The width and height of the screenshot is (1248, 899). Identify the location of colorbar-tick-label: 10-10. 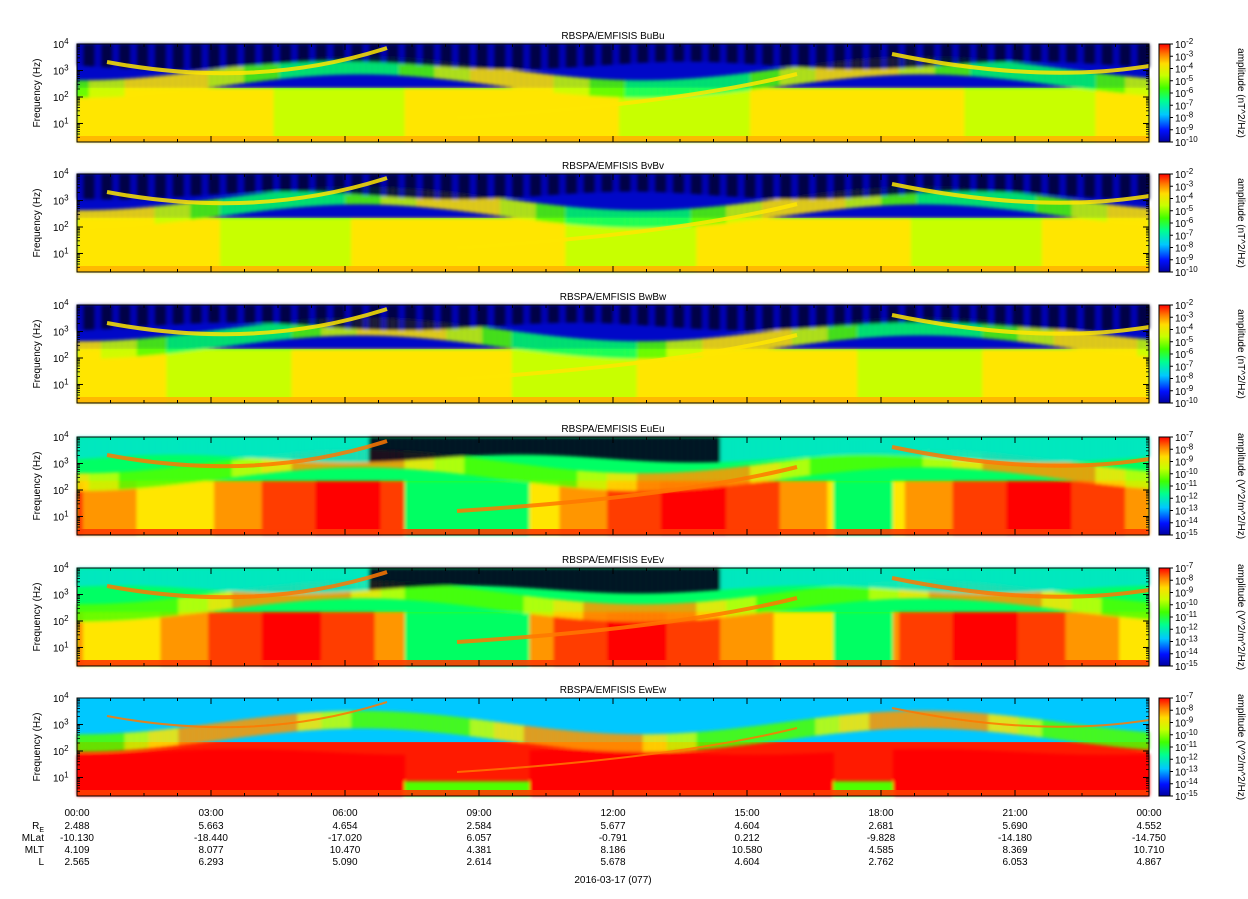
(1186, 474).